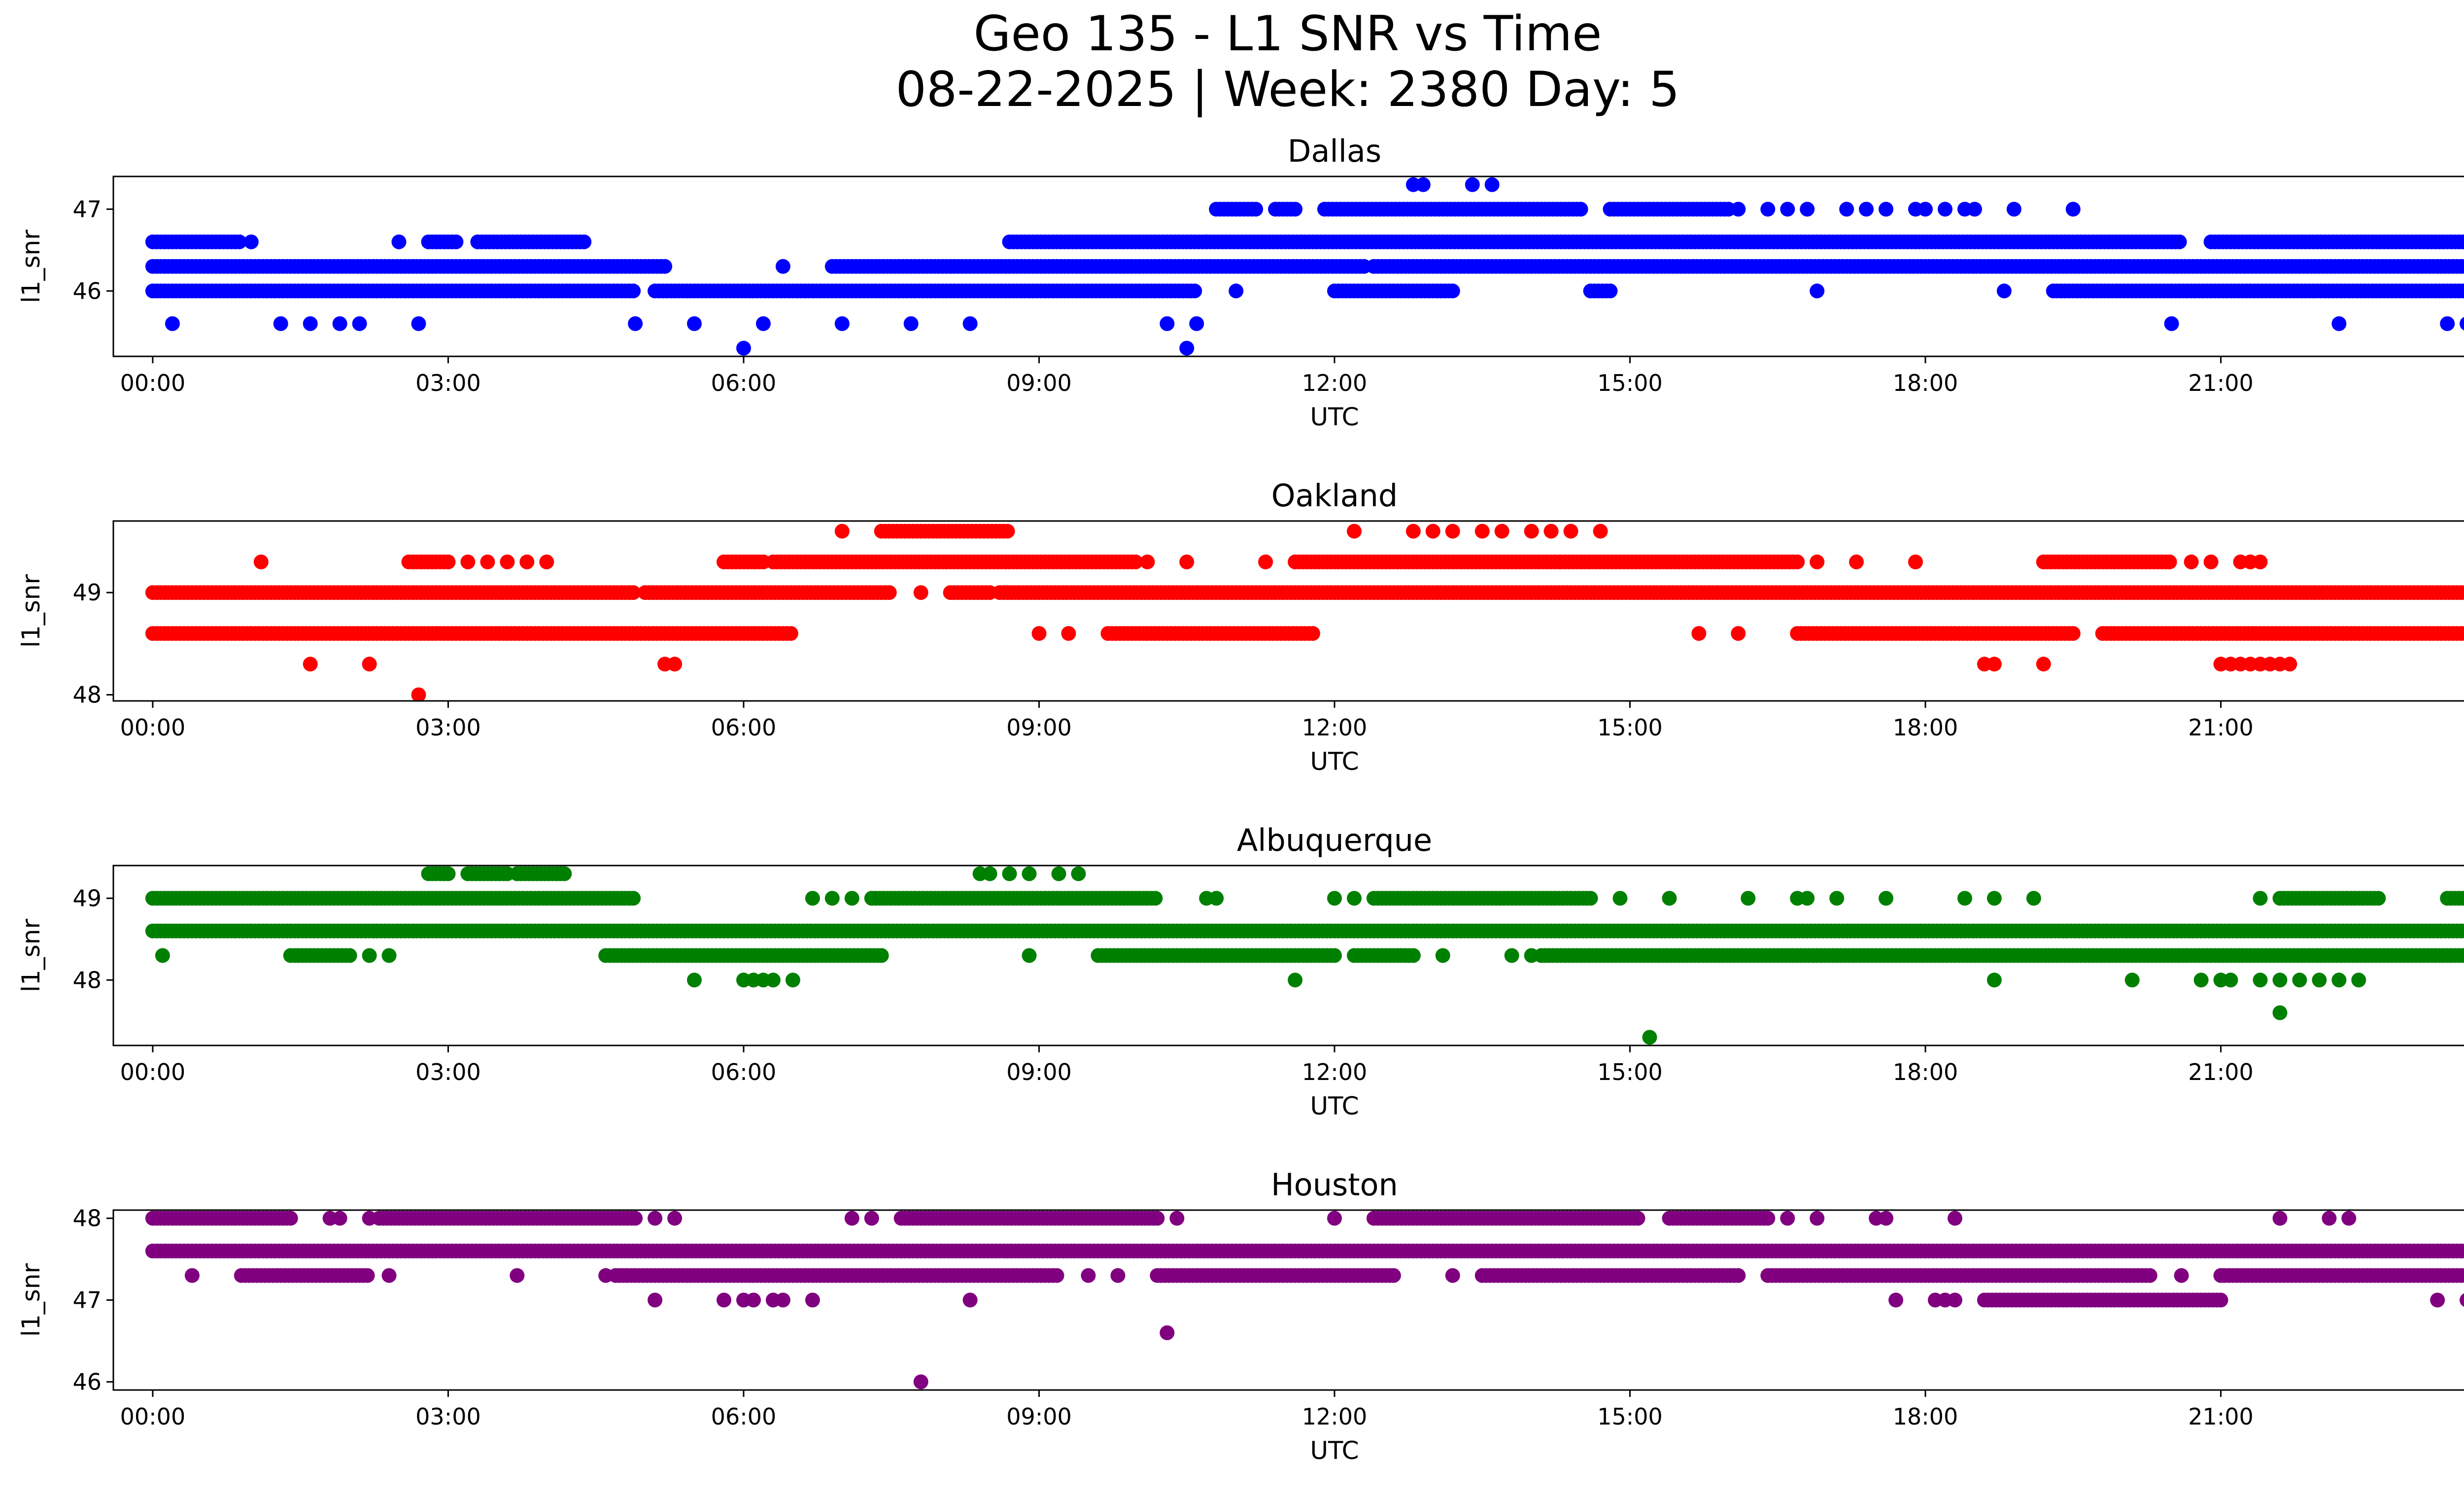  What do you see at coordinates (1304, 612) in the screenshot?
I see `scatter-series` at bounding box center [1304, 612].